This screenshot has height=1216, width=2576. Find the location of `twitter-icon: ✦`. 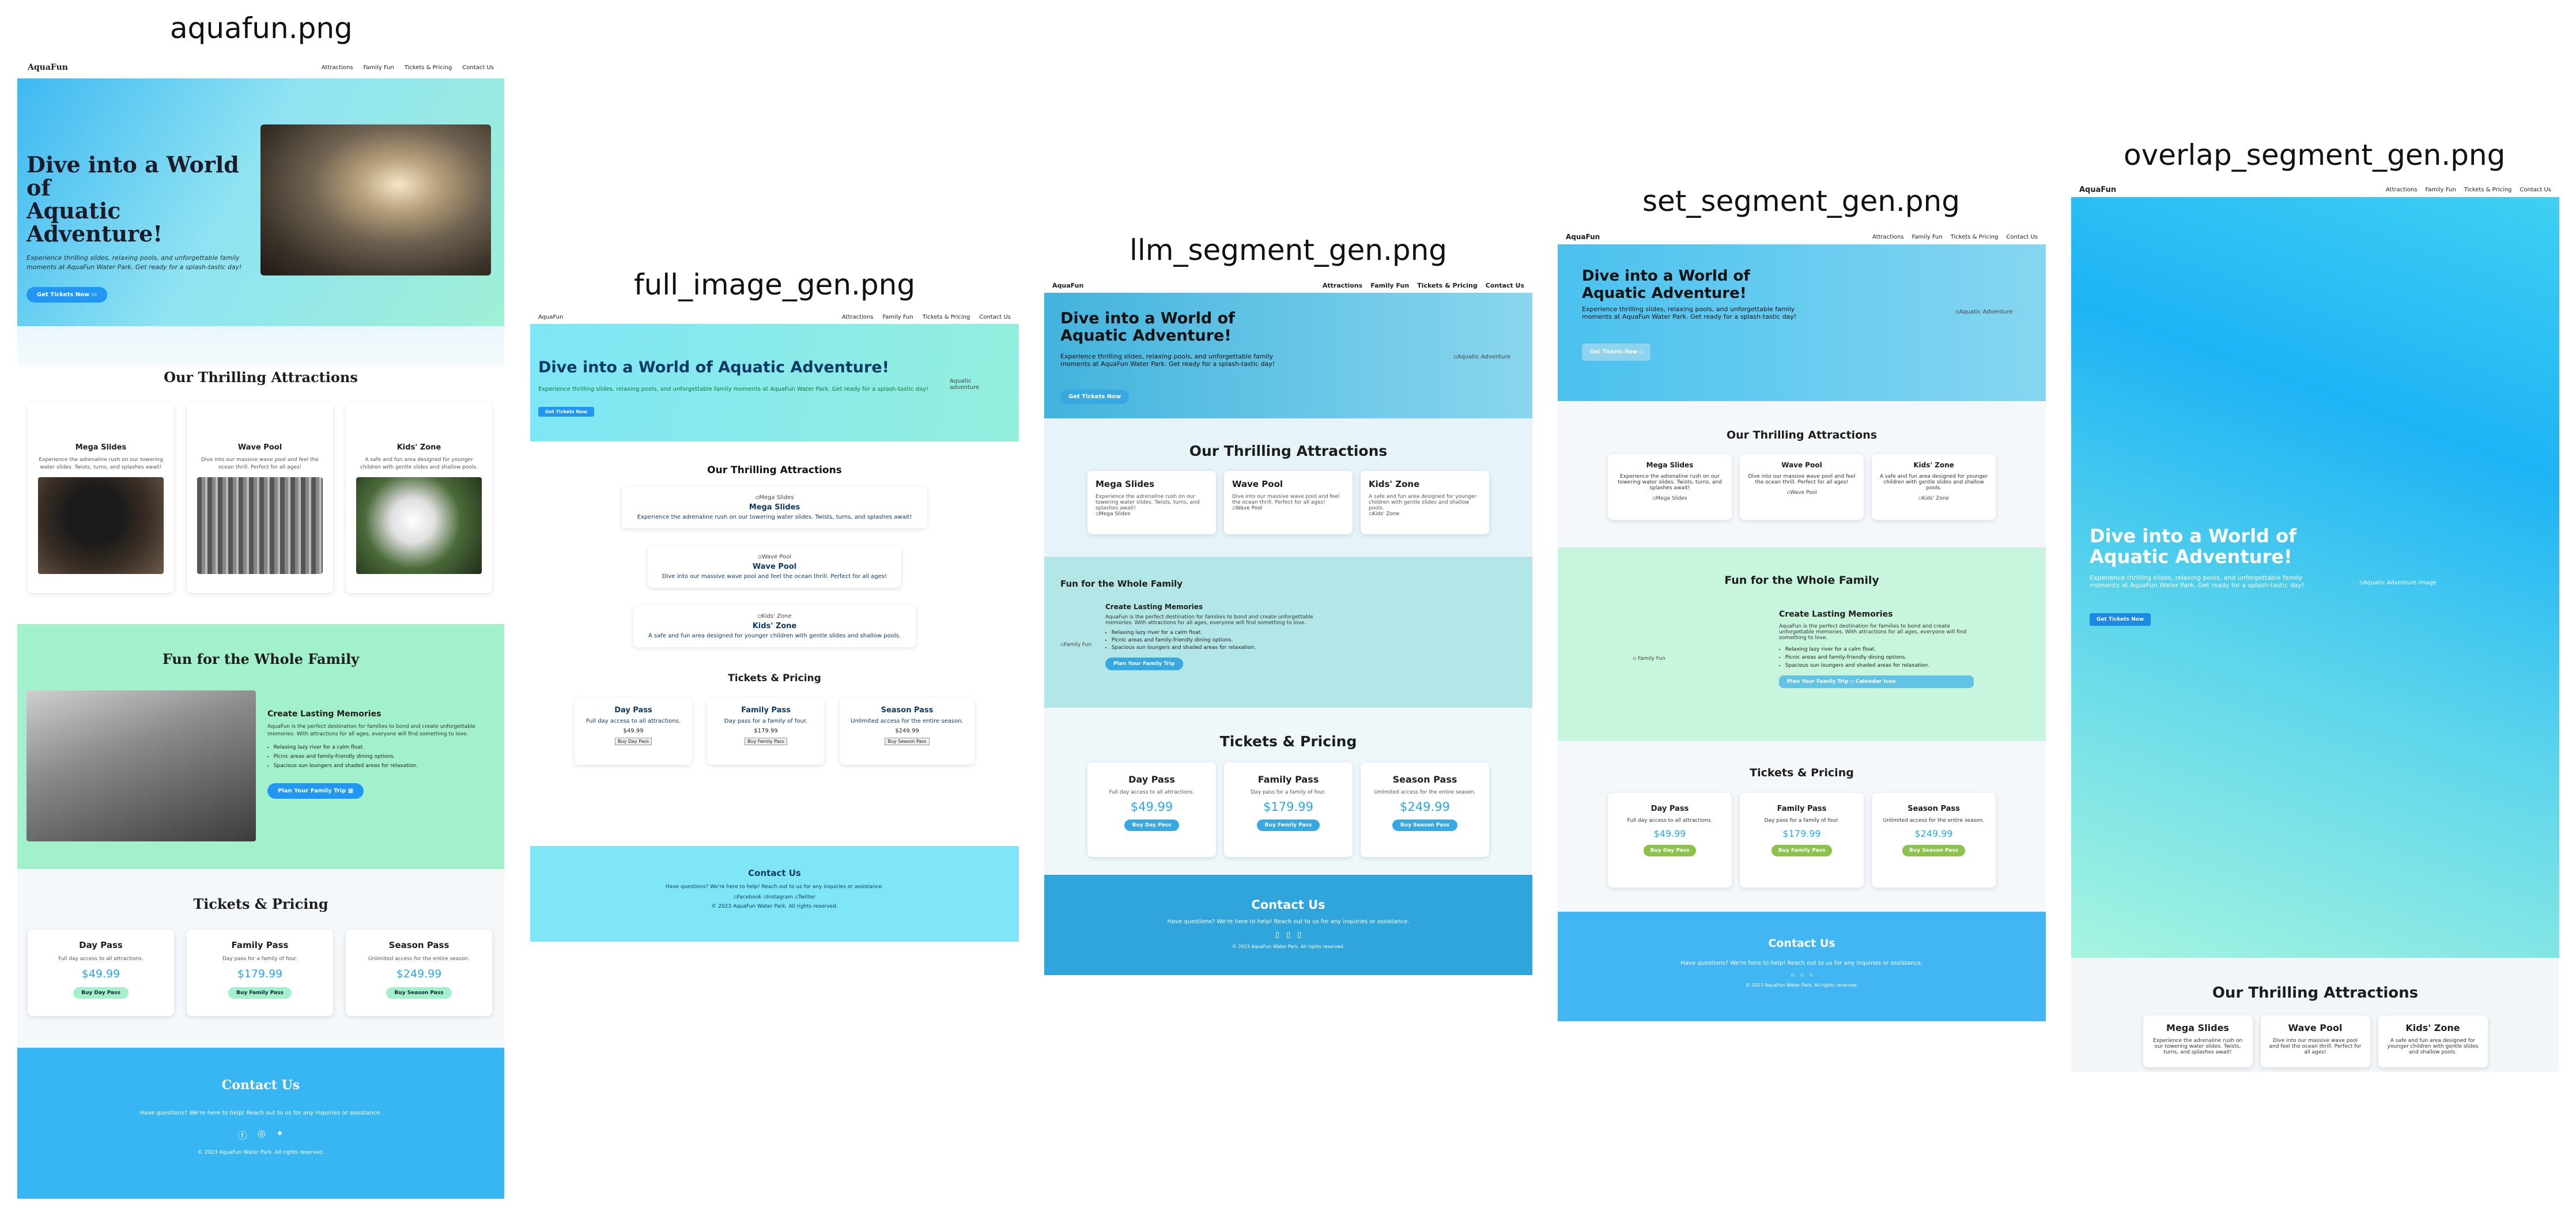

twitter-icon: ✦ is located at coordinates (279, 1133).